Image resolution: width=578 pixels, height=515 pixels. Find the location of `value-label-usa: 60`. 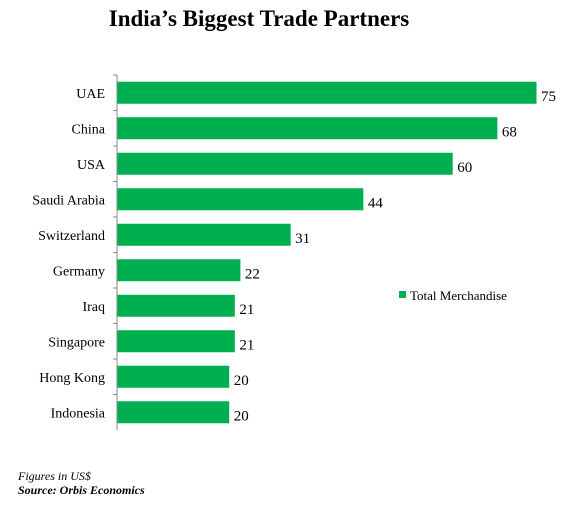

value-label-usa: 60 is located at coordinates (464, 168).